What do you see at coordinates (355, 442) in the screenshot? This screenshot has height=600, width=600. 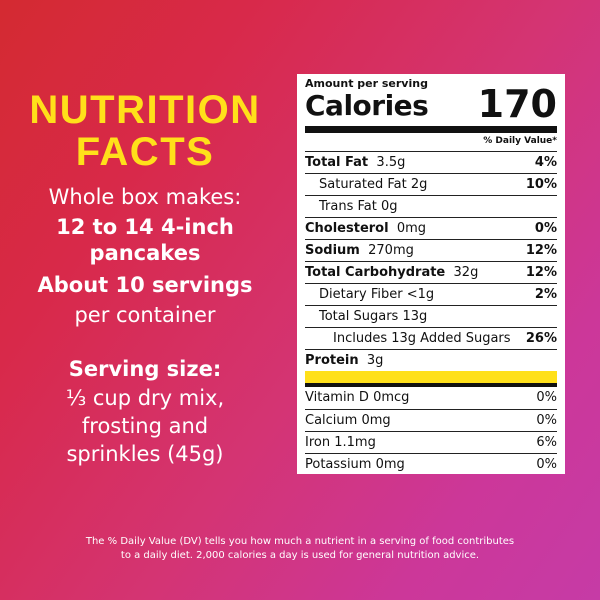 I see `vitamin-amount: 1.1mg` at bounding box center [355, 442].